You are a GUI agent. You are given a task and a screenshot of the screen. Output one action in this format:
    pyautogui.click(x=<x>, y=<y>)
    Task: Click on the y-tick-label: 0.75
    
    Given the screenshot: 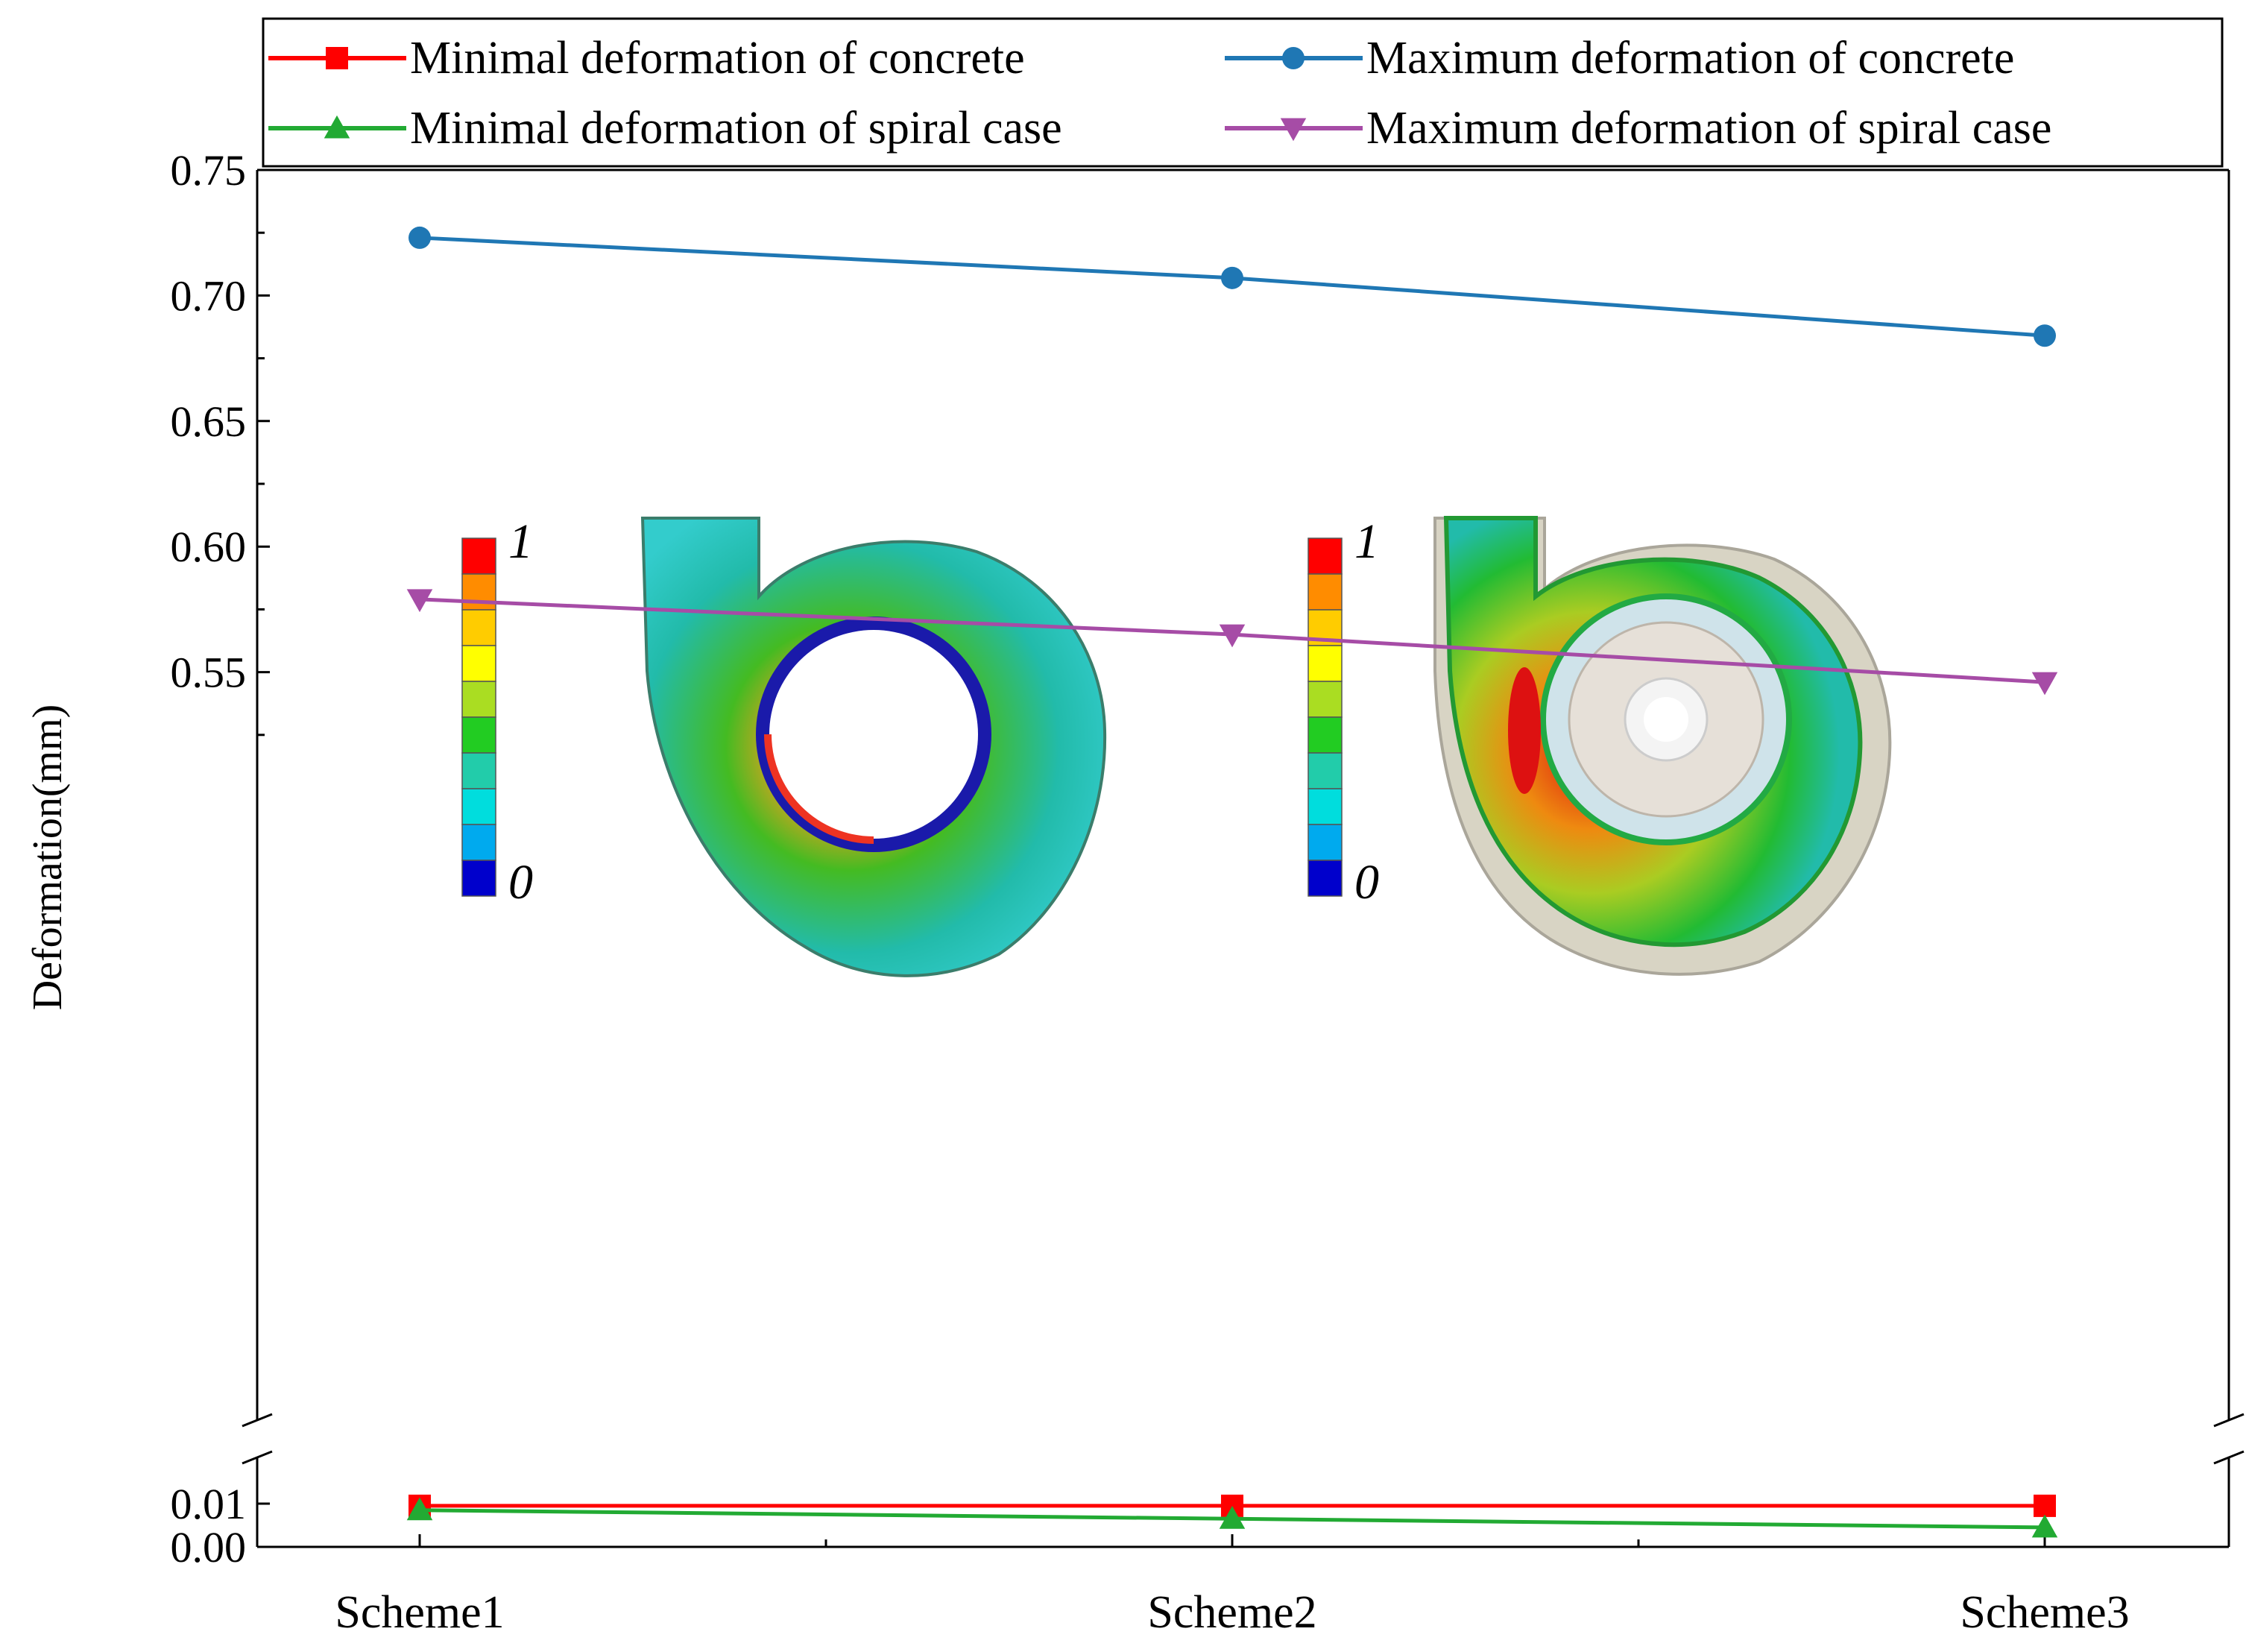 What is the action you would take?
    pyautogui.click(x=209, y=171)
    